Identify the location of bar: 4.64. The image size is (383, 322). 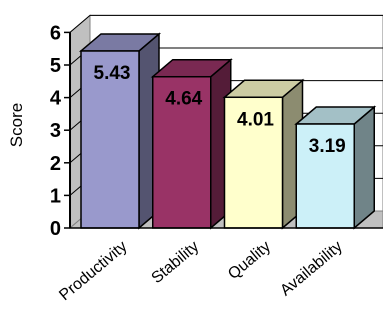
(191, 144).